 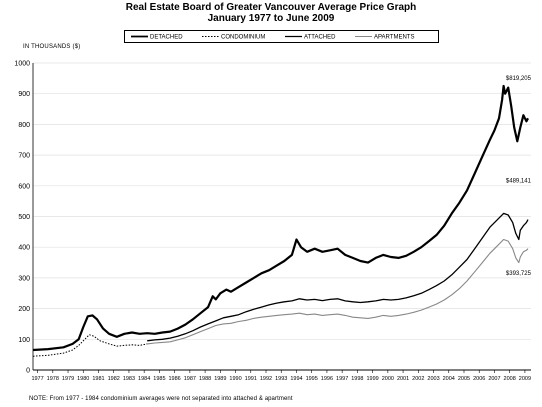 I want to click on x-tick-label: 1994, so click(x=296, y=379).